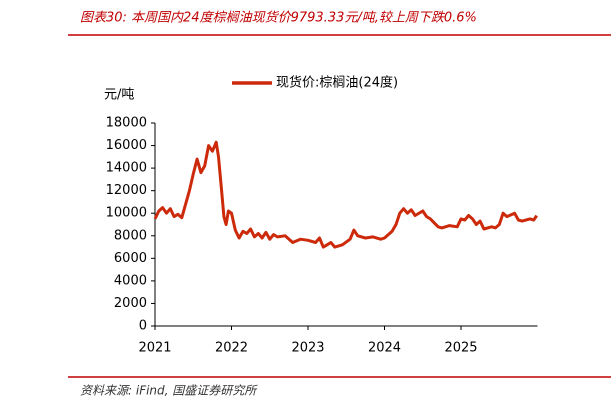 Image resolution: width=611 pixels, height=410 pixels. I want to click on y-tick-label: 14000, so click(126, 168).